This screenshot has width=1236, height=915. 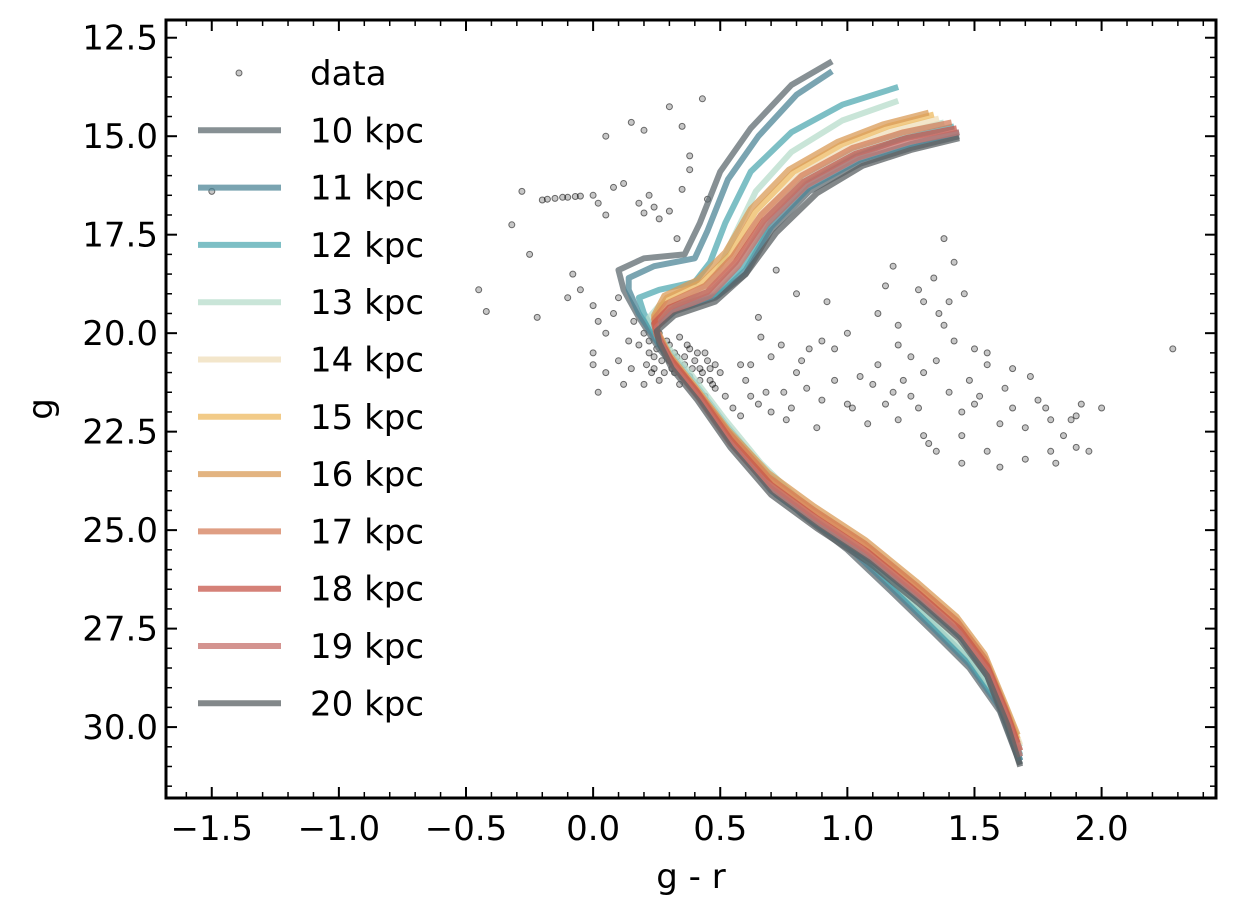 What do you see at coordinates (339, 829) in the screenshot?
I see `x-tick-label: −1.0` at bounding box center [339, 829].